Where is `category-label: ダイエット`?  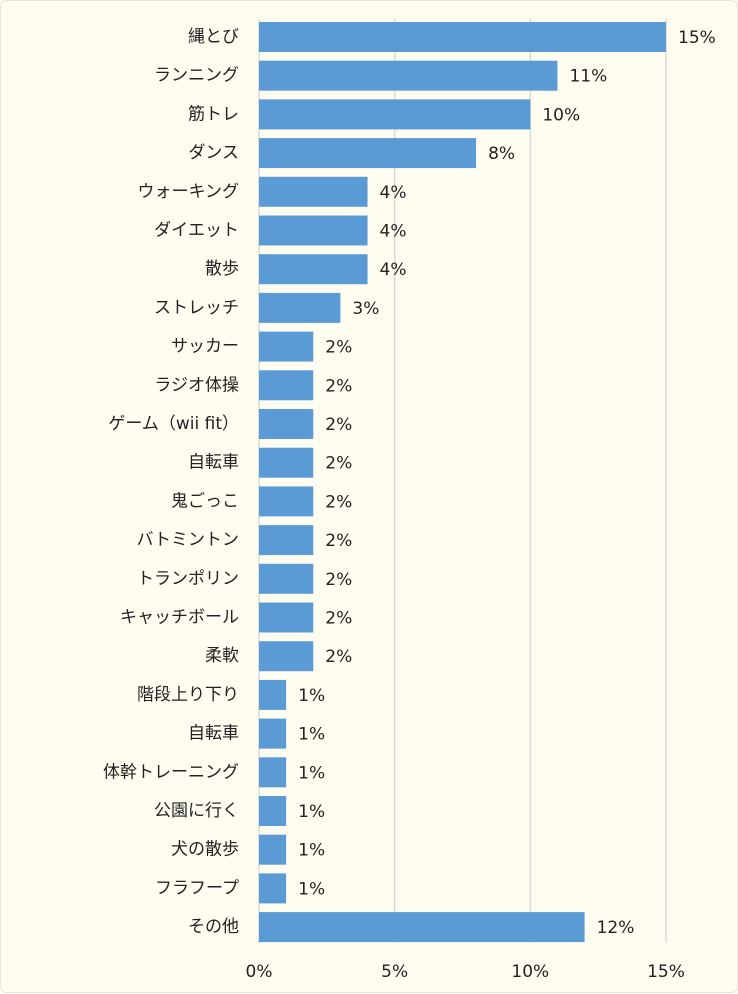
category-label: ダイエット is located at coordinates (196, 231).